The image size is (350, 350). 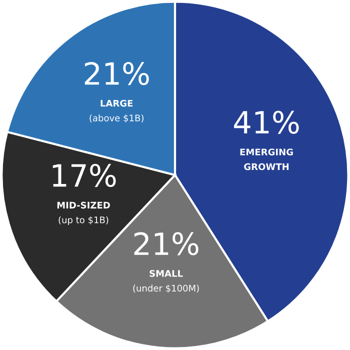 What do you see at coordinates (266, 159) in the screenshot?
I see `slice-label: EMERGING GROWTH` at bounding box center [266, 159].